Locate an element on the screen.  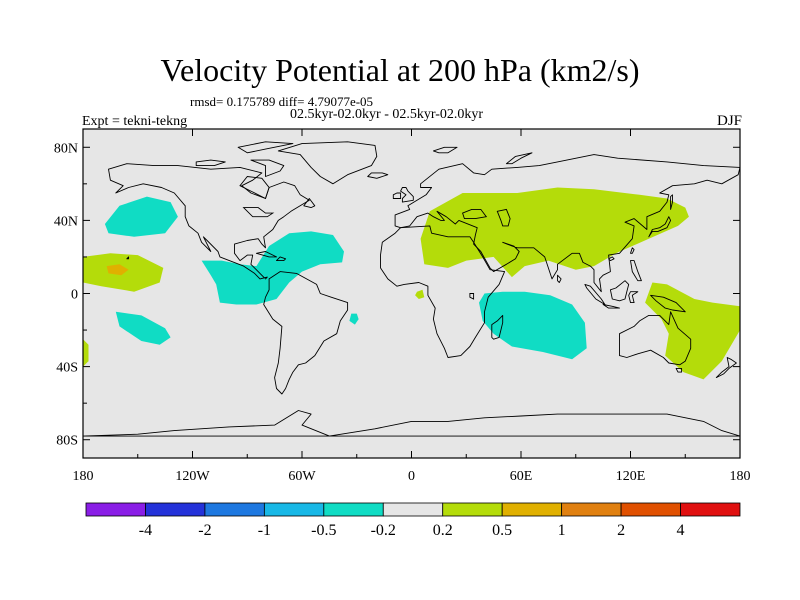
anomaly-americas-atlantic-negative is located at coordinates (272, 268).